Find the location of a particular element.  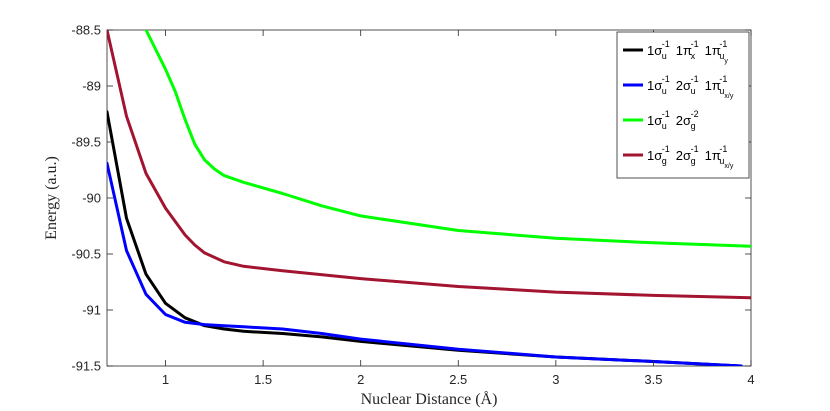

x-tick-label: 4 is located at coordinates (750, 379).